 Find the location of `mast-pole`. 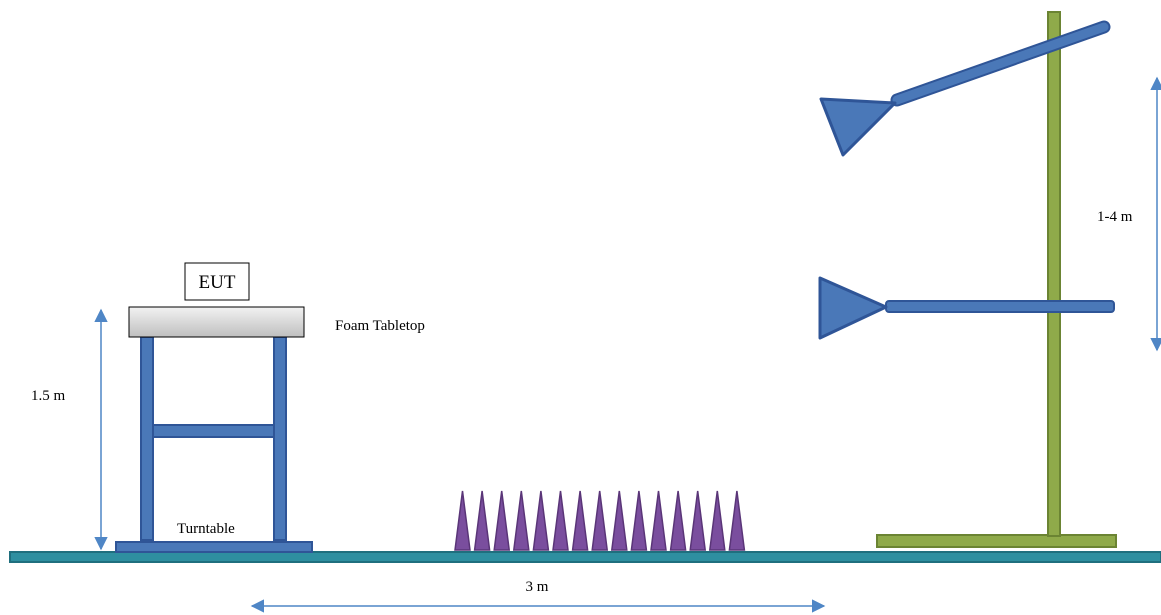

mast-pole is located at coordinates (1054, 274).